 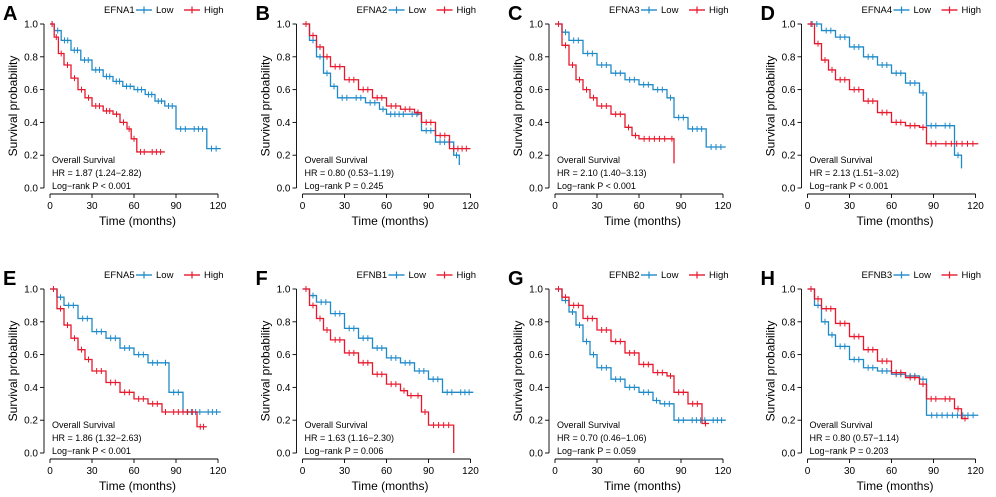 I want to click on annotation-line: HR = 1.86 (1.32−2.63), so click(x=97, y=438).